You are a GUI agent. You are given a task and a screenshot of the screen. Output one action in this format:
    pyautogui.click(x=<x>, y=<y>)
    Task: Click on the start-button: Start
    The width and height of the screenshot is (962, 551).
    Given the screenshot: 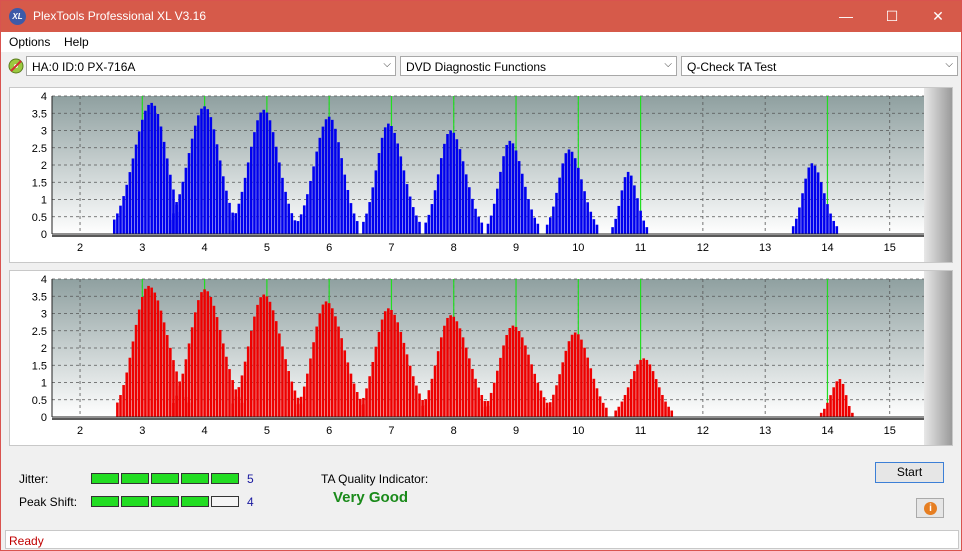 What is the action you would take?
    pyautogui.click(x=909, y=472)
    